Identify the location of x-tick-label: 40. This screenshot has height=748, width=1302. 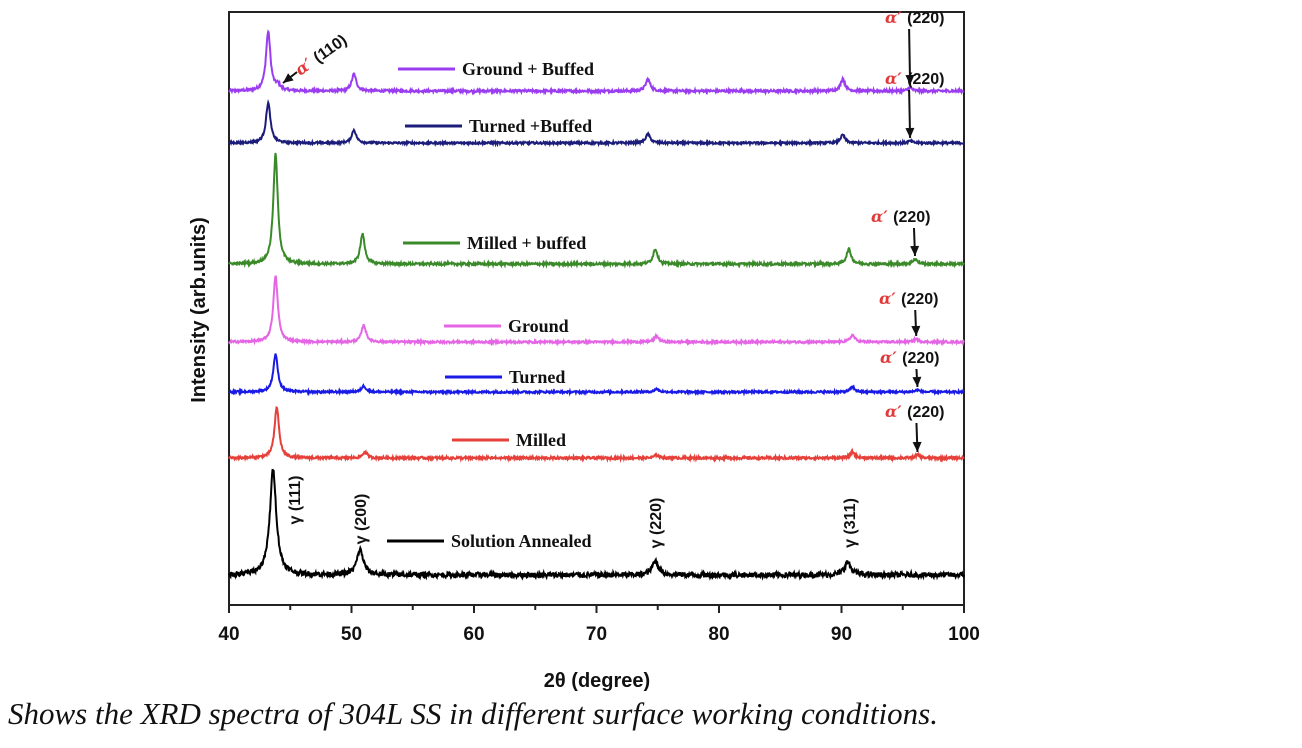
(228, 634).